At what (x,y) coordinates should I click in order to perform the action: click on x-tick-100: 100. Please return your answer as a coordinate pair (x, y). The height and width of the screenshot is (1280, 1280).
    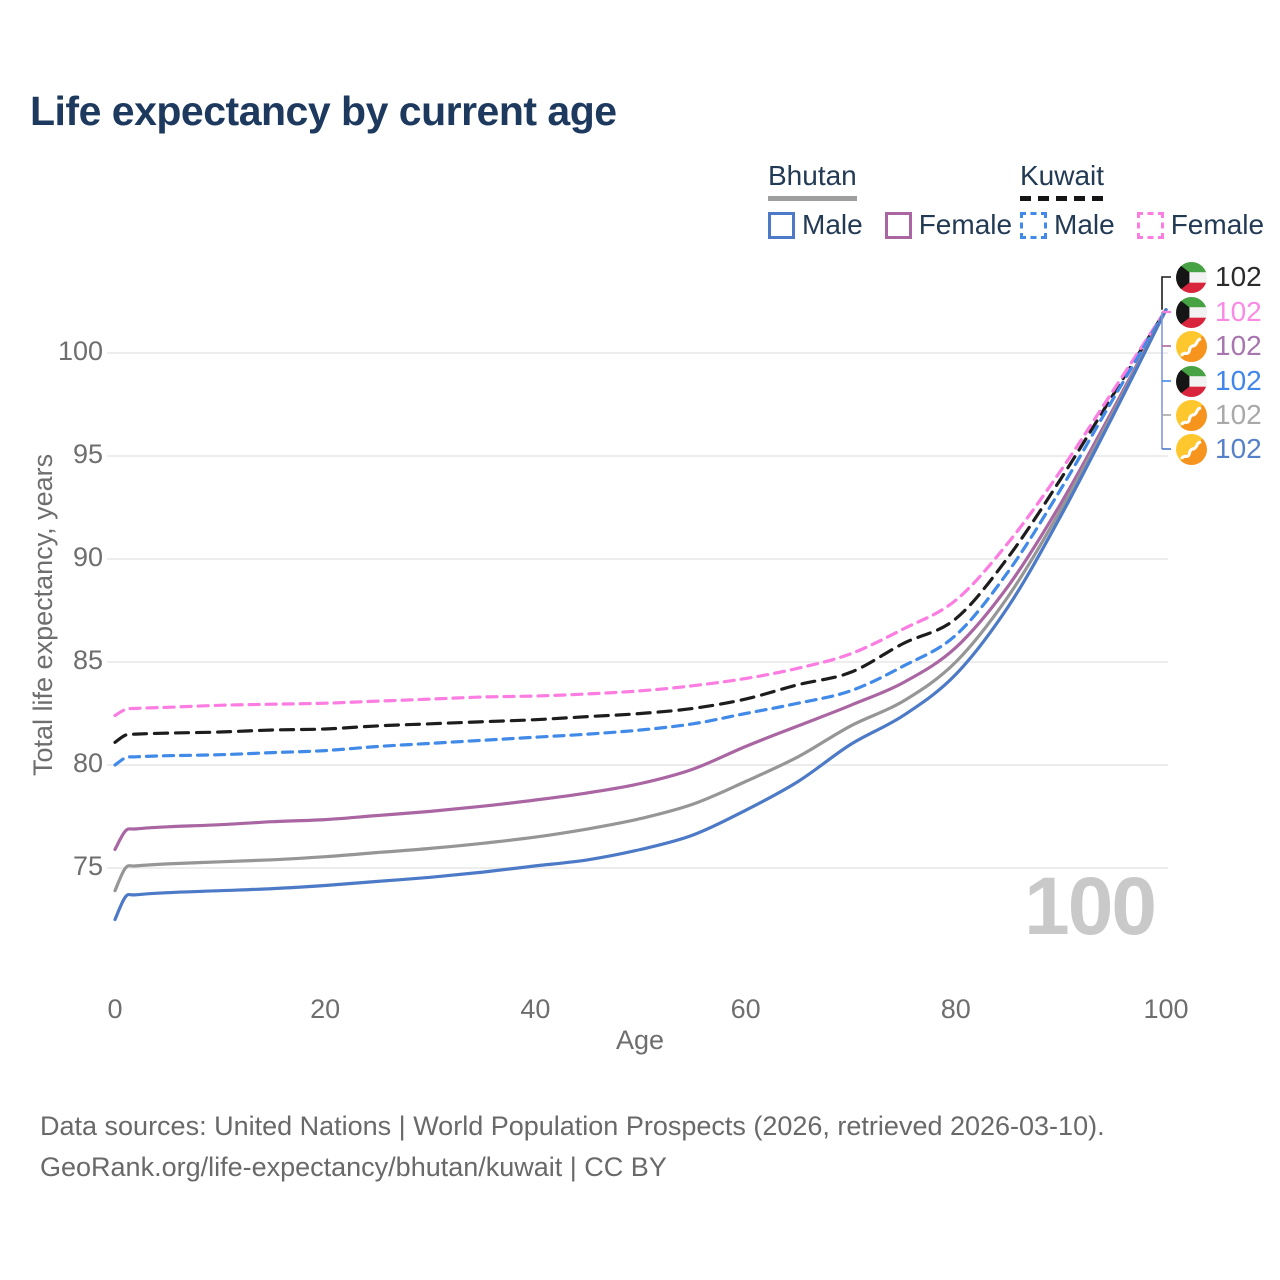
    Looking at the image, I should click on (1166, 1009).